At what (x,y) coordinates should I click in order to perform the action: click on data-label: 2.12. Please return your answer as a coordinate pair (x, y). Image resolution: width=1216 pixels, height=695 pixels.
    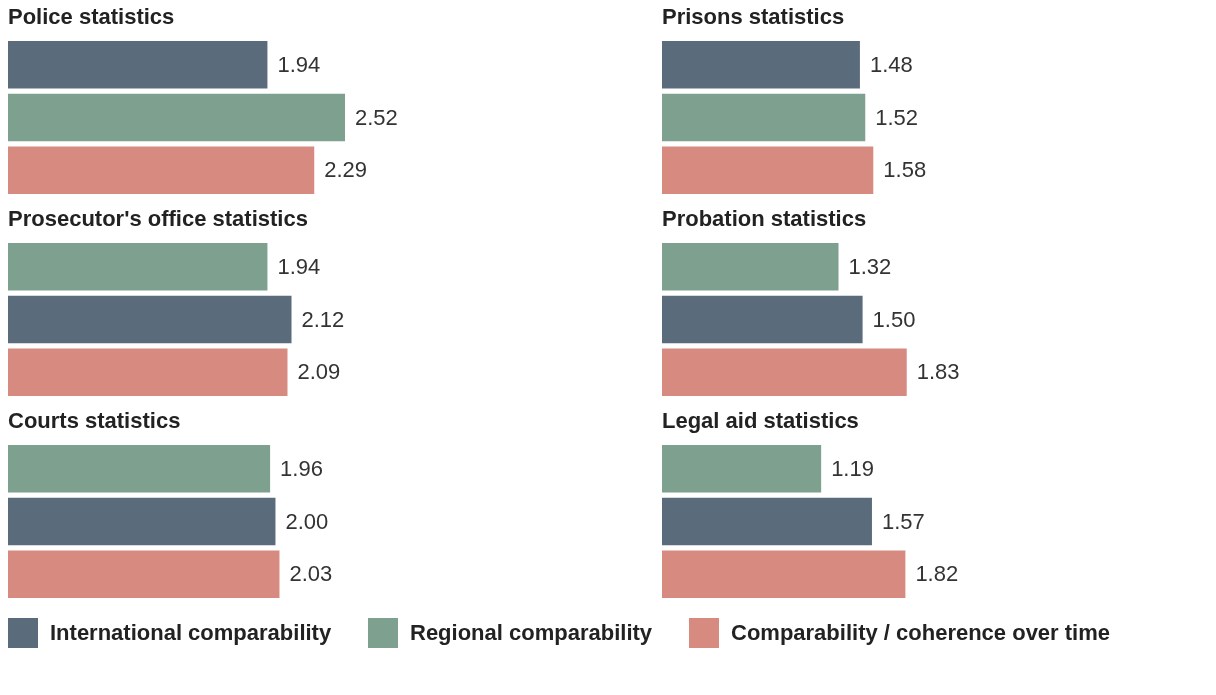
    Looking at the image, I should click on (323, 319).